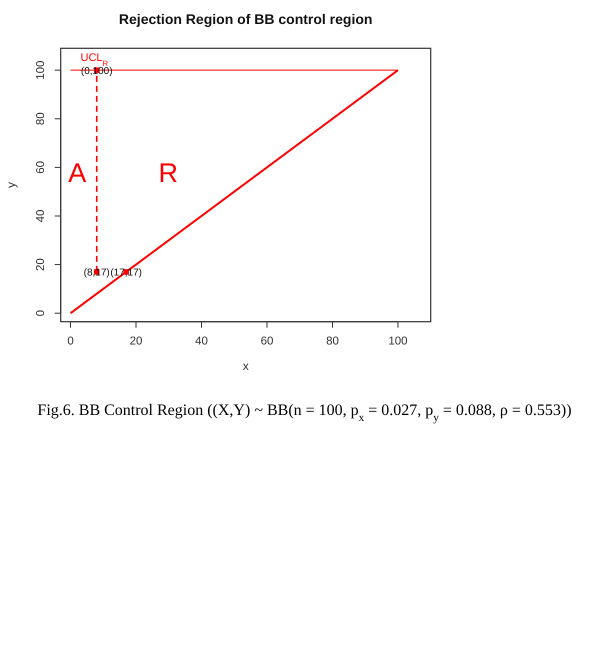 Image resolution: width=609 pixels, height=649 pixels. I want to click on series-label: UCL$_{R}$, so click(94, 60).